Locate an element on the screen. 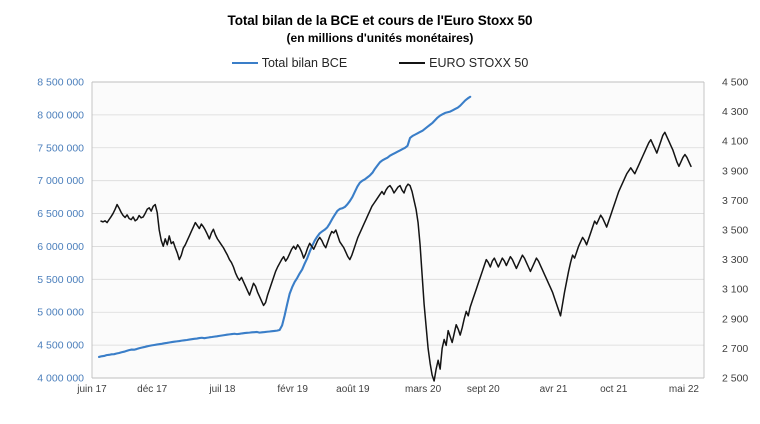  x-axis-tick-label: juil 18 is located at coordinates (222, 389).